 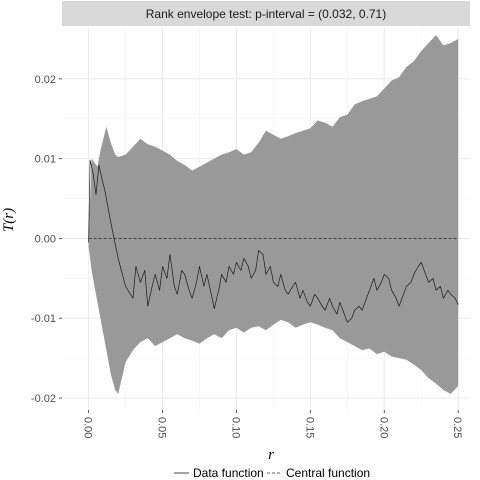 What do you see at coordinates (457, 427) in the screenshot?
I see `x-tick-label: 0.25` at bounding box center [457, 427].